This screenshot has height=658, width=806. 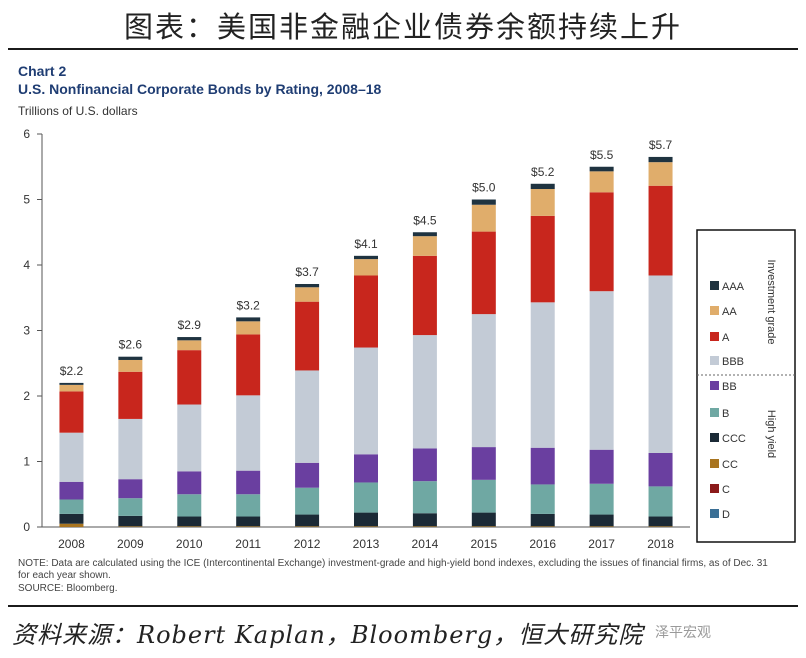 I want to click on legend-label-a: A, so click(x=726, y=338).